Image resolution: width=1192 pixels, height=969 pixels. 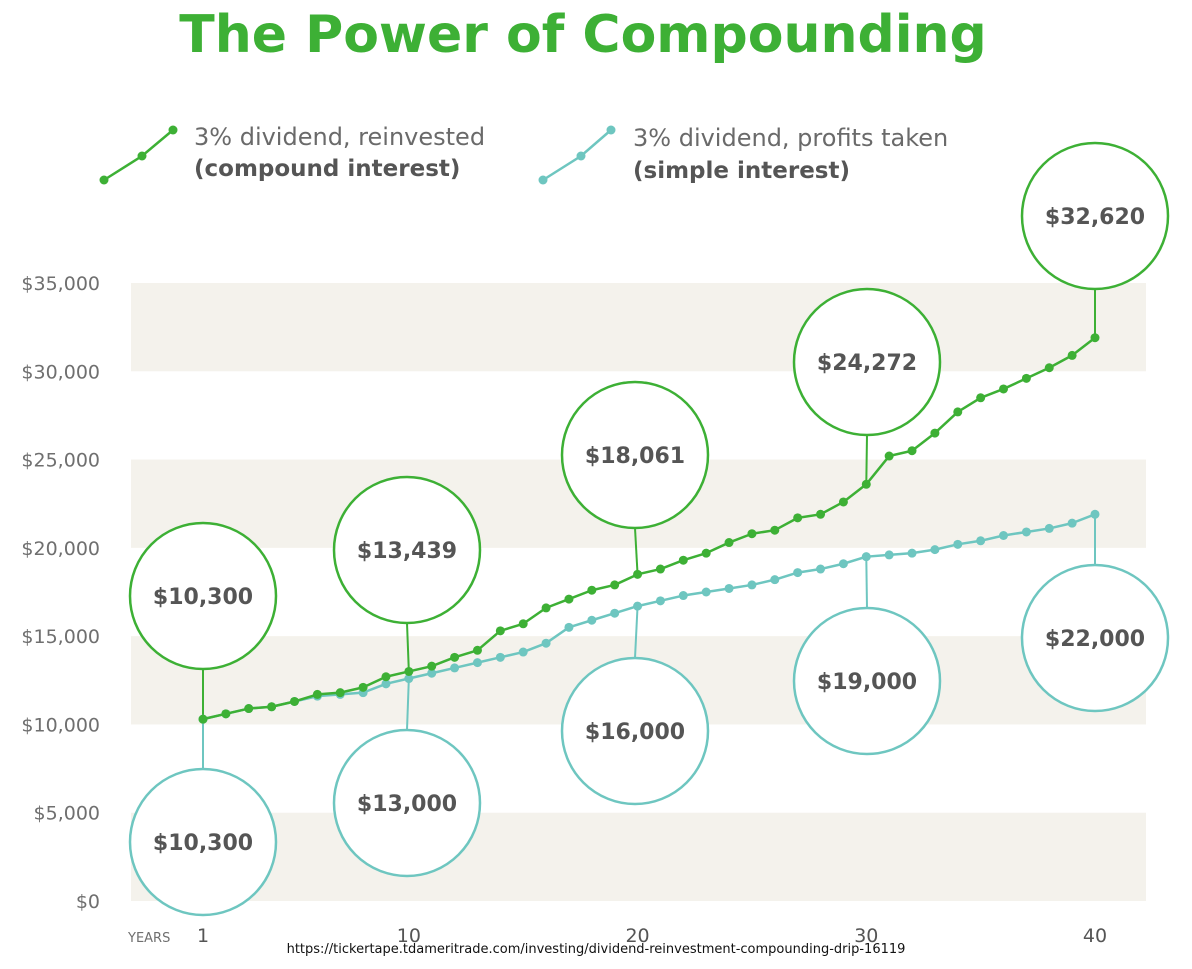 I want to click on legend-label: 3% dividend, reinvested, so click(x=339, y=137).